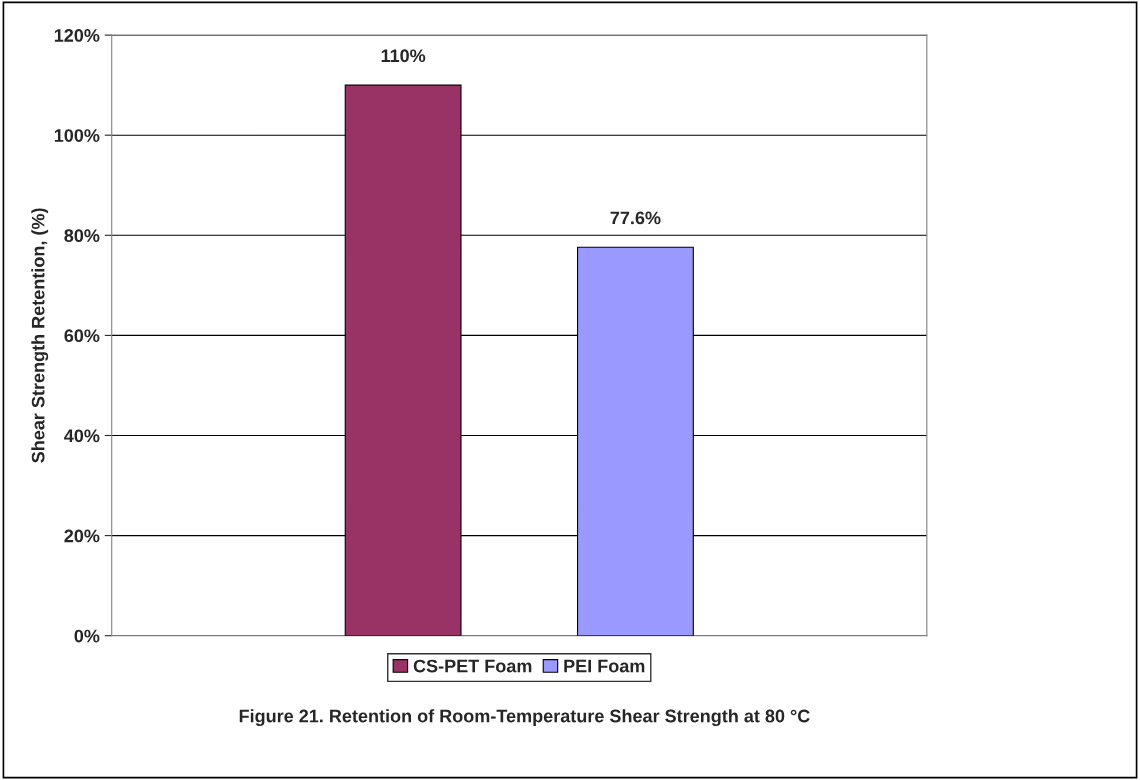 The image size is (1140, 780). What do you see at coordinates (82, 336) in the screenshot?
I see `y-tick-label: 60%` at bounding box center [82, 336].